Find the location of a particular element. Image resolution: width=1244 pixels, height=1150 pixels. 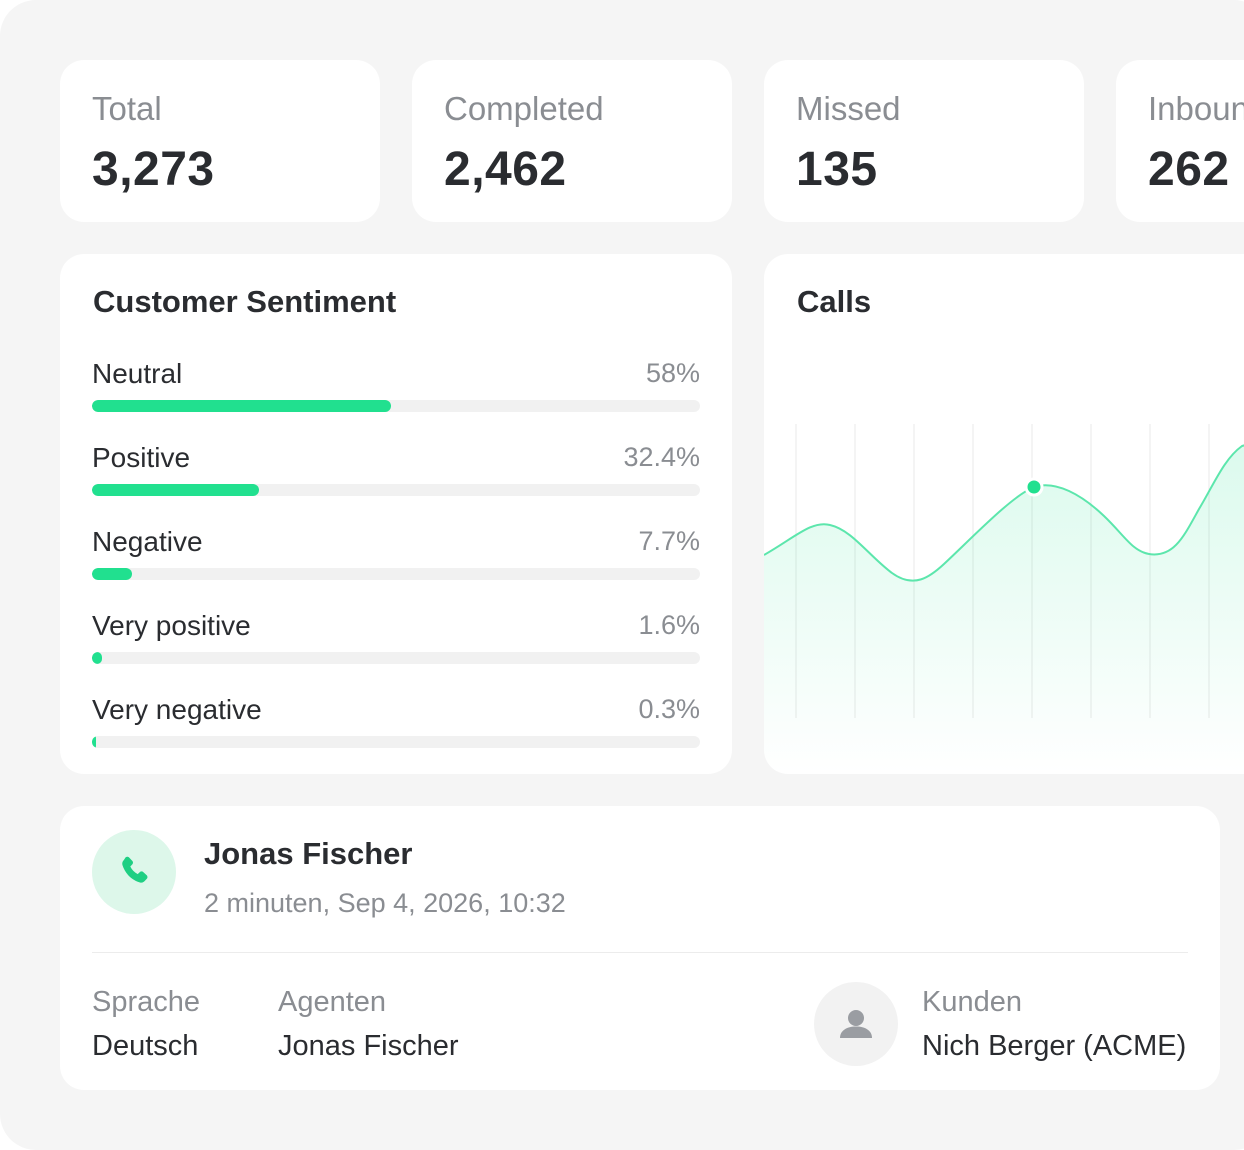

agent-value: Jonas Fischer is located at coordinates (368, 1046).